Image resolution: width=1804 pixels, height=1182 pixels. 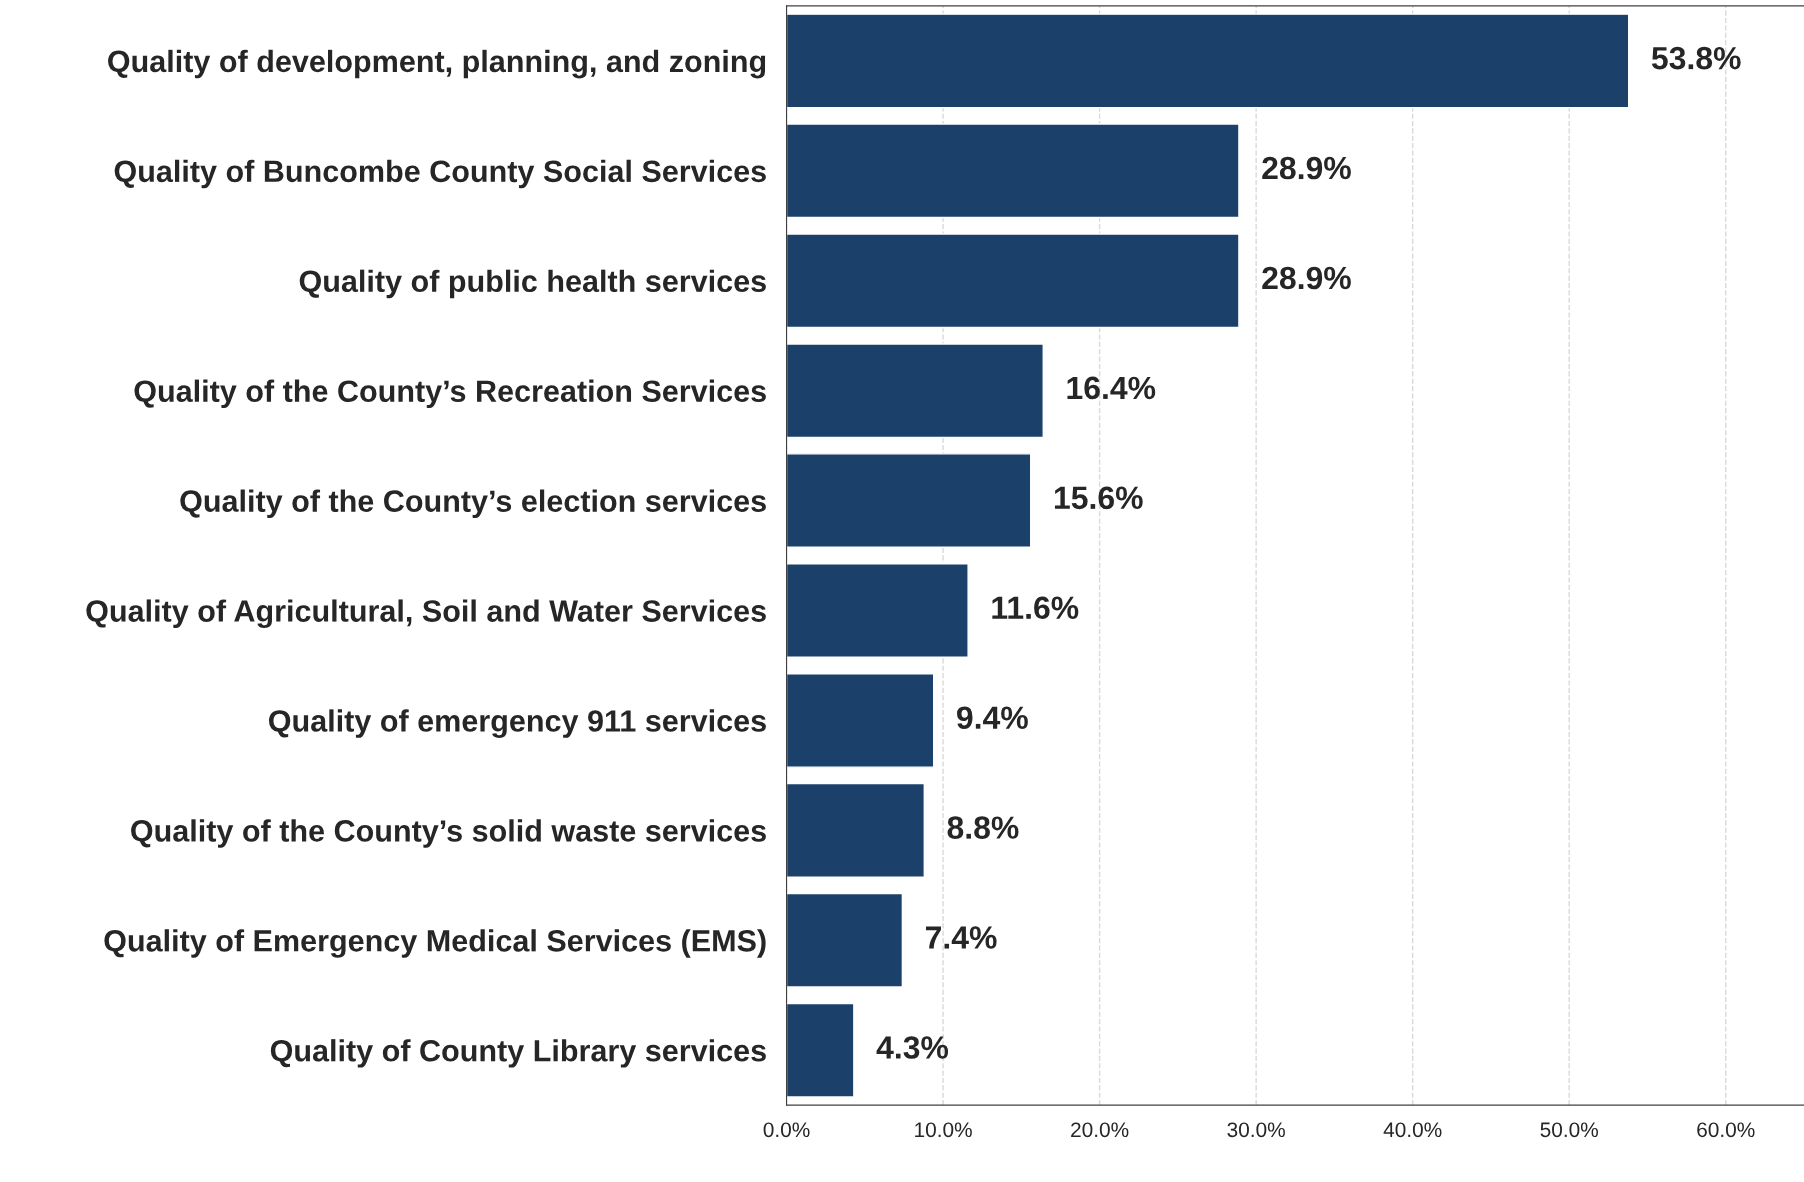 What do you see at coordinates (473, 503) in the screenshot?
I see `y-tick-label: Quality of the County’s election services` at bounding box center [473, 503].